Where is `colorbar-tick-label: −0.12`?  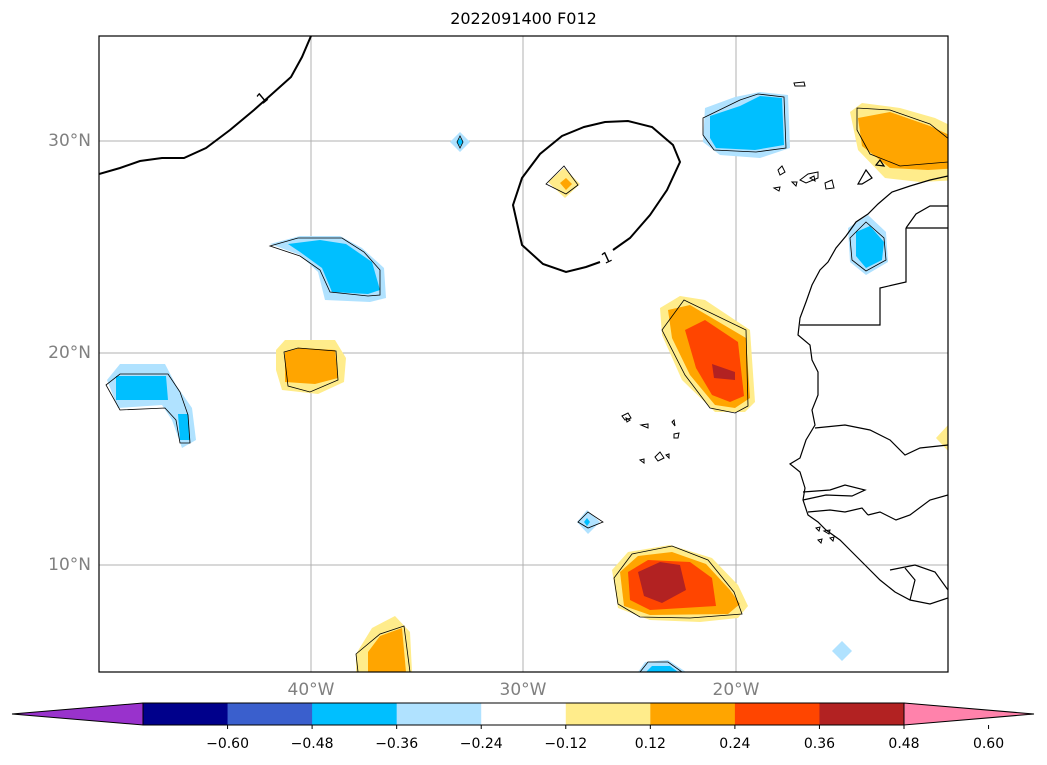
colorbar-tick-label: −0.12 is located at coordinates (566, 744).